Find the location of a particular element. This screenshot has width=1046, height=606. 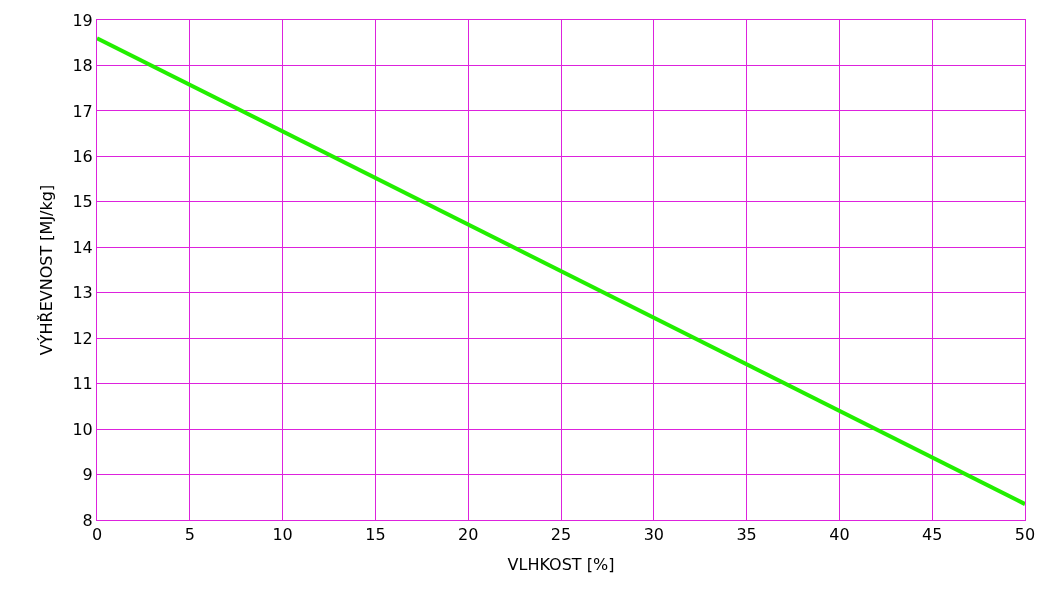

y-axis-title: VÝHŘEVNOST [MJ/kg] is located at coordinates (47, 270).